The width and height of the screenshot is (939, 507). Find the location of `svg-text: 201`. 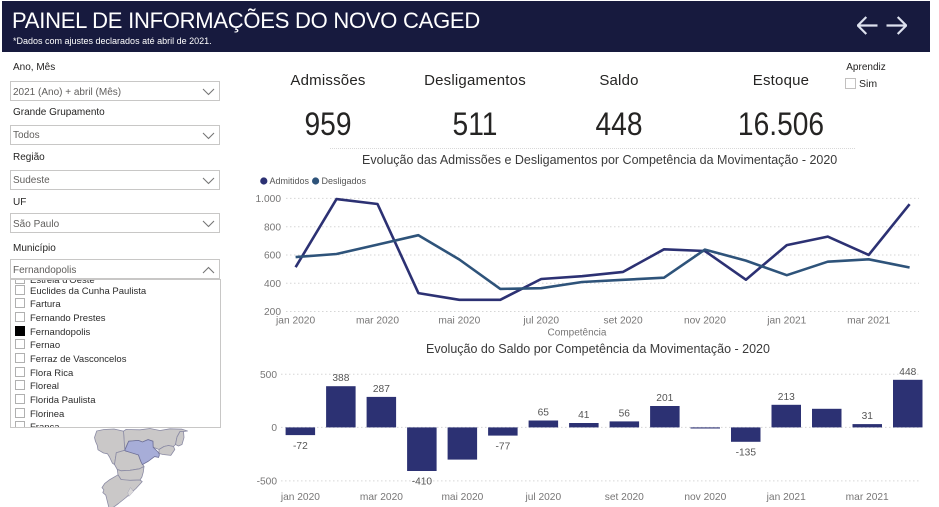

svg-text: 201 is located at coordinates (664, 398).